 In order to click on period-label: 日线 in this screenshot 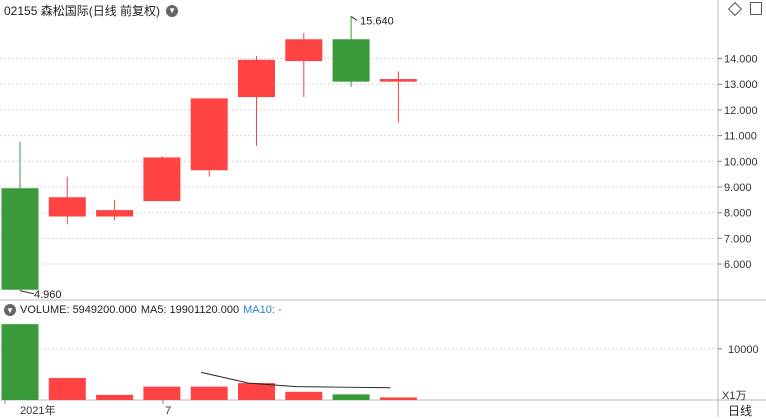, I will do `click(740, 411)`.